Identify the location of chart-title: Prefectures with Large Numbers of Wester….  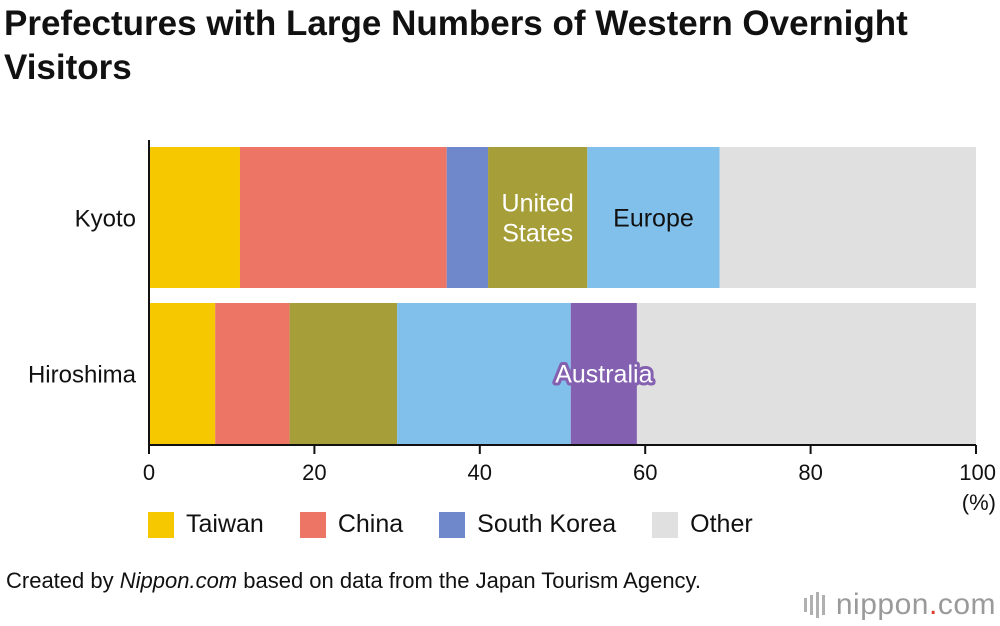
(456, 45).